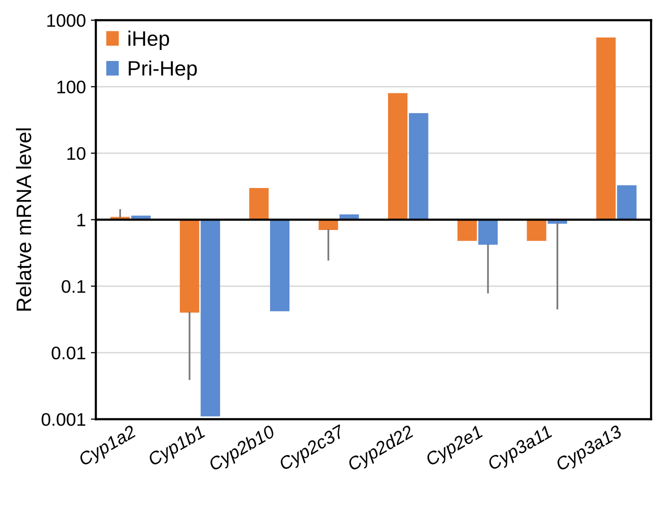 The height and width of the screenshot is (505, 661). Describe the element at coordinates (162, 70) in the screenshot. I see `legend-label: Pri-Hep` at that location.